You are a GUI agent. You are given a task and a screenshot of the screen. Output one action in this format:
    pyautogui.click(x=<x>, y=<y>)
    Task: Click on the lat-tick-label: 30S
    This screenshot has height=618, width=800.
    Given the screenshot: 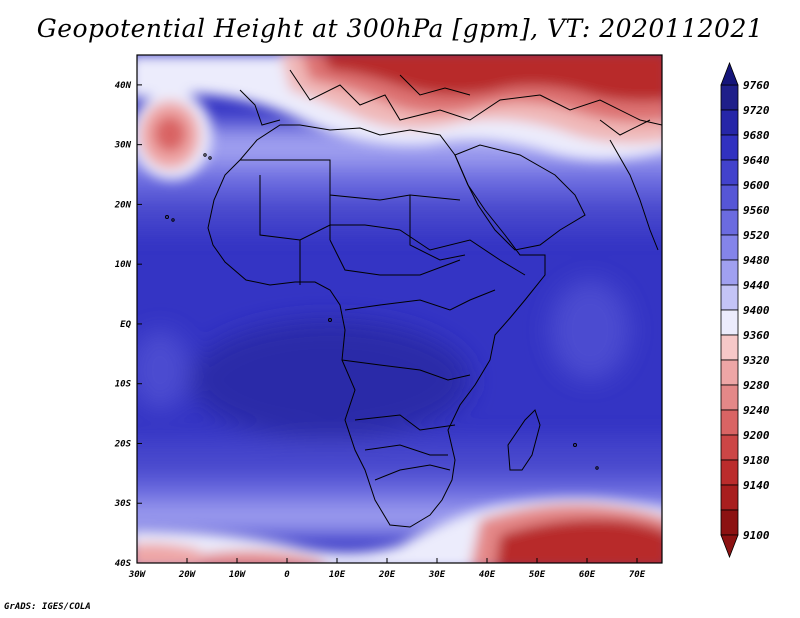 What is the action you would take?
    pyautogui.click(x=123, y=504)
    